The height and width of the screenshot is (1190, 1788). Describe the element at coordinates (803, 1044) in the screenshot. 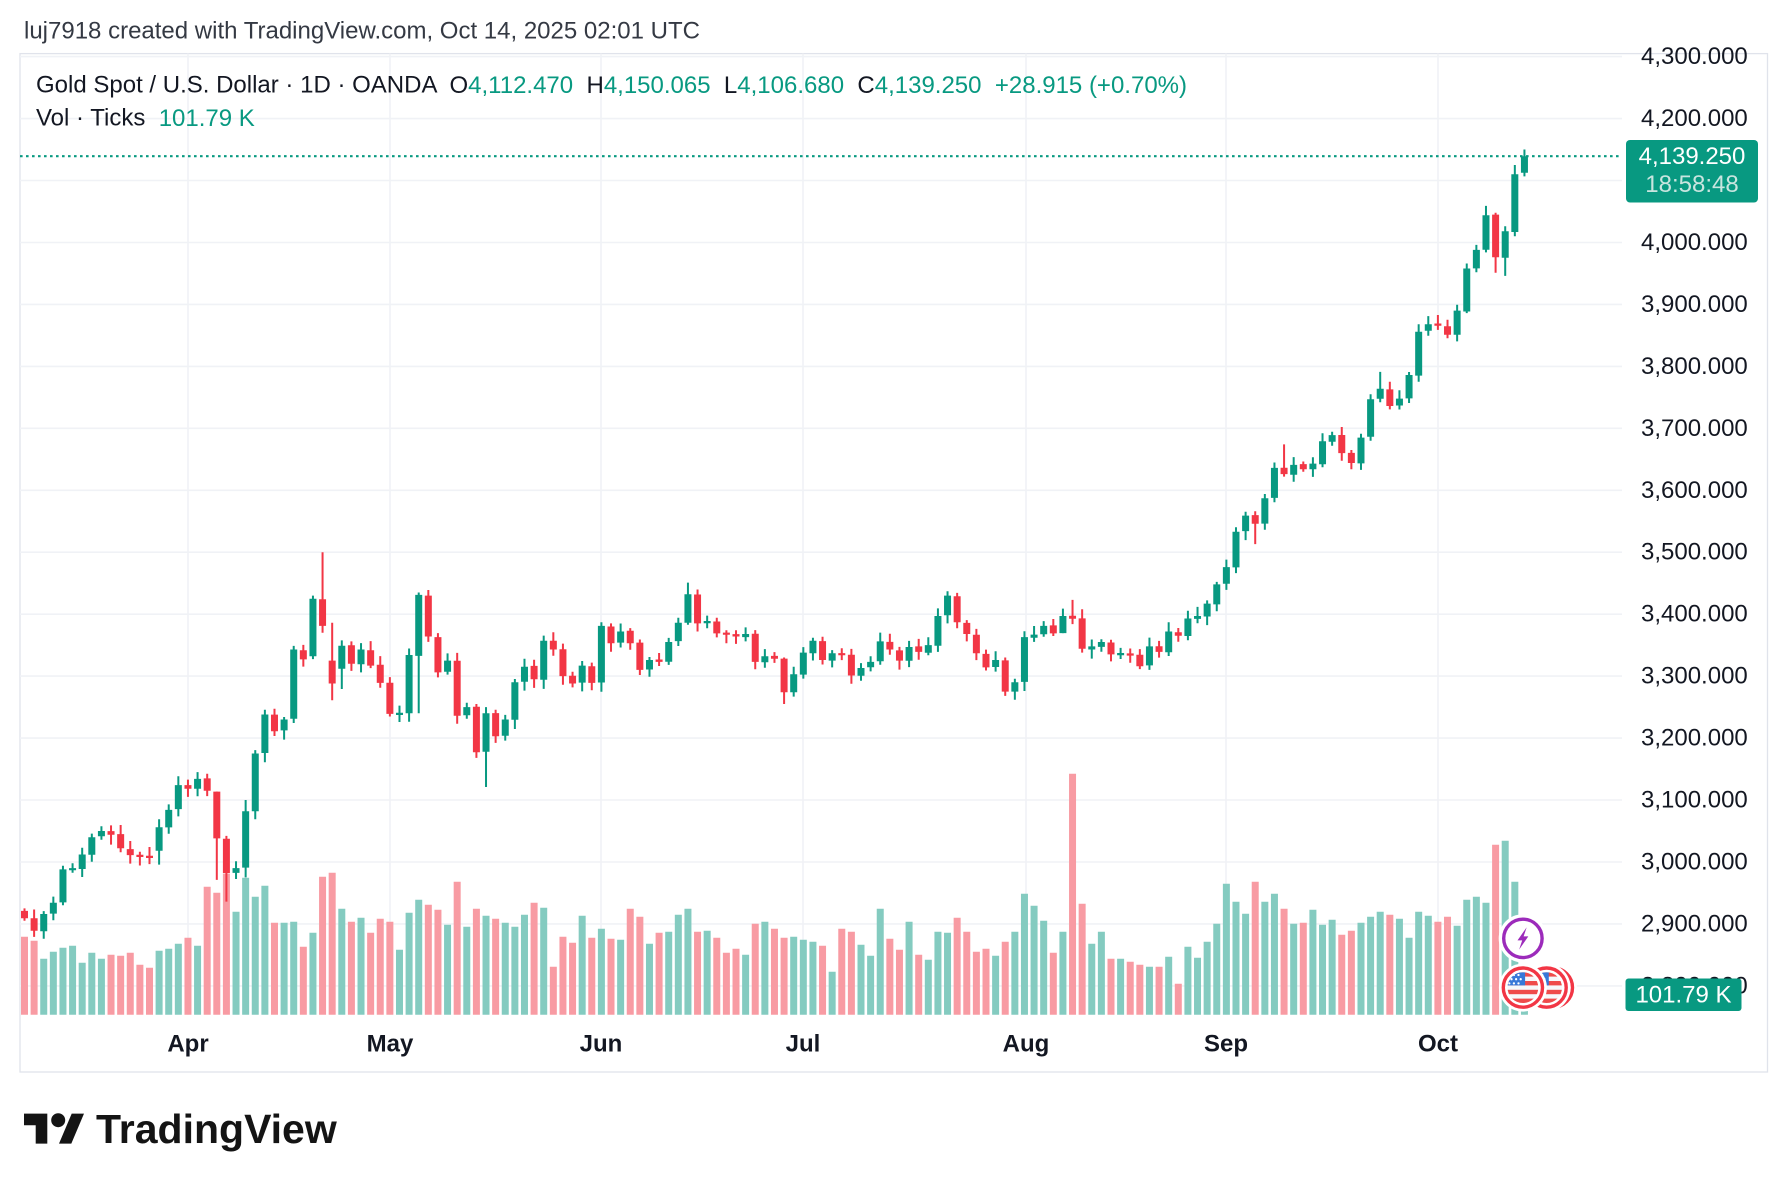

I see `svg-text: Jul` at that location.